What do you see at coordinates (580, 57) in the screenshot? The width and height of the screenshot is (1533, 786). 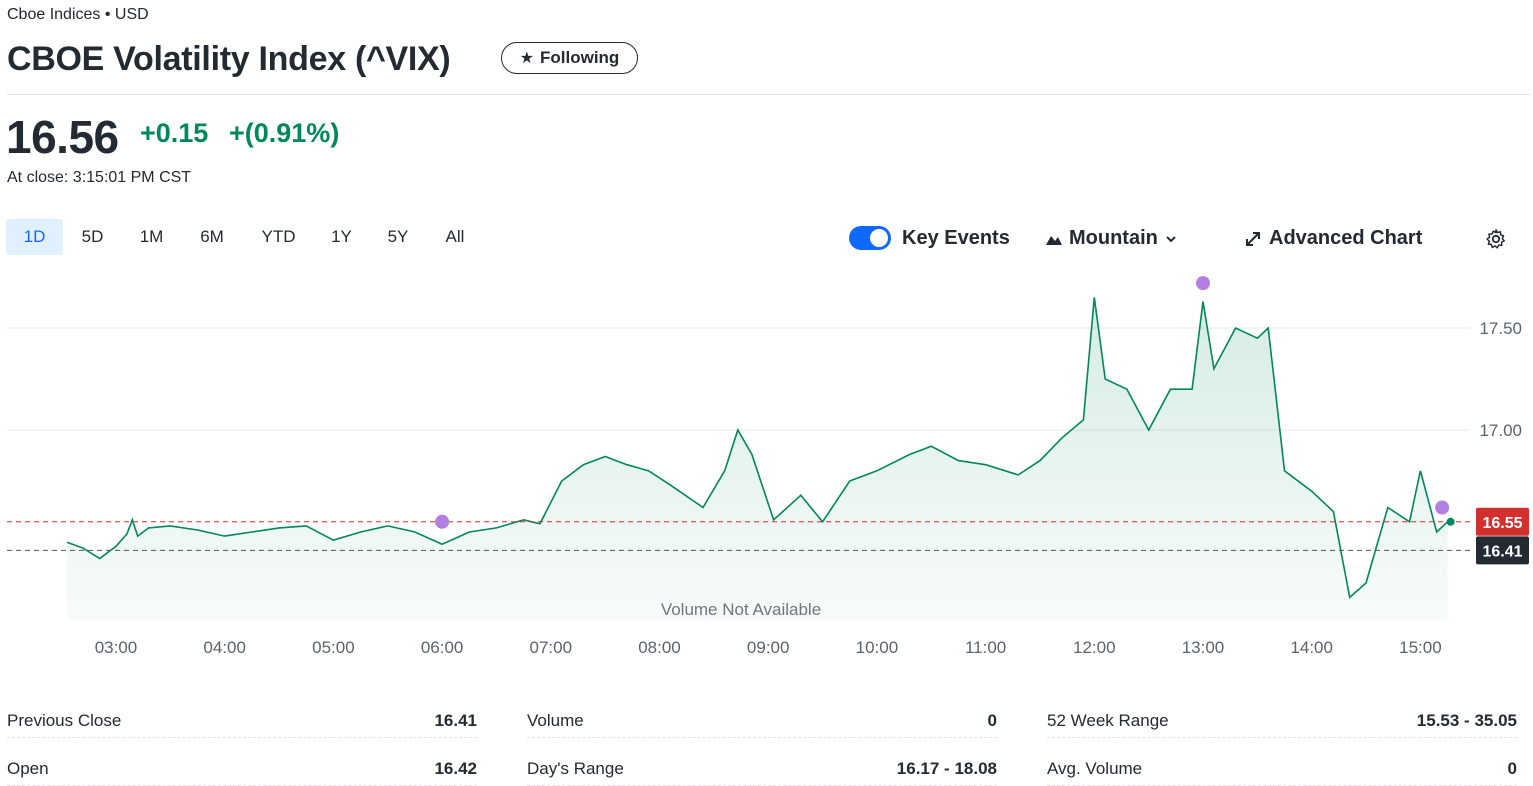 I see `following-label: Following` at bounding box center [580, 57].